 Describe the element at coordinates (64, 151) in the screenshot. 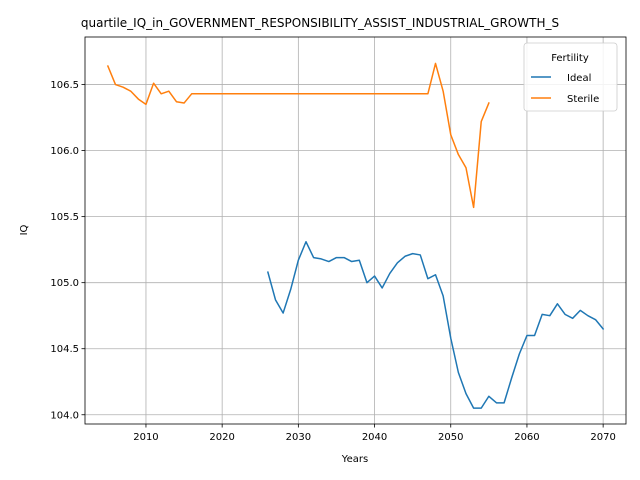

I see `y-tick-label: 106.0` at that location.